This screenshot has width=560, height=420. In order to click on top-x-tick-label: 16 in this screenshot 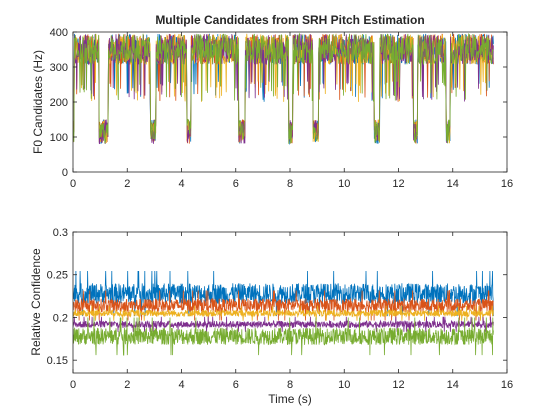, I will do `click(507, 184)`.